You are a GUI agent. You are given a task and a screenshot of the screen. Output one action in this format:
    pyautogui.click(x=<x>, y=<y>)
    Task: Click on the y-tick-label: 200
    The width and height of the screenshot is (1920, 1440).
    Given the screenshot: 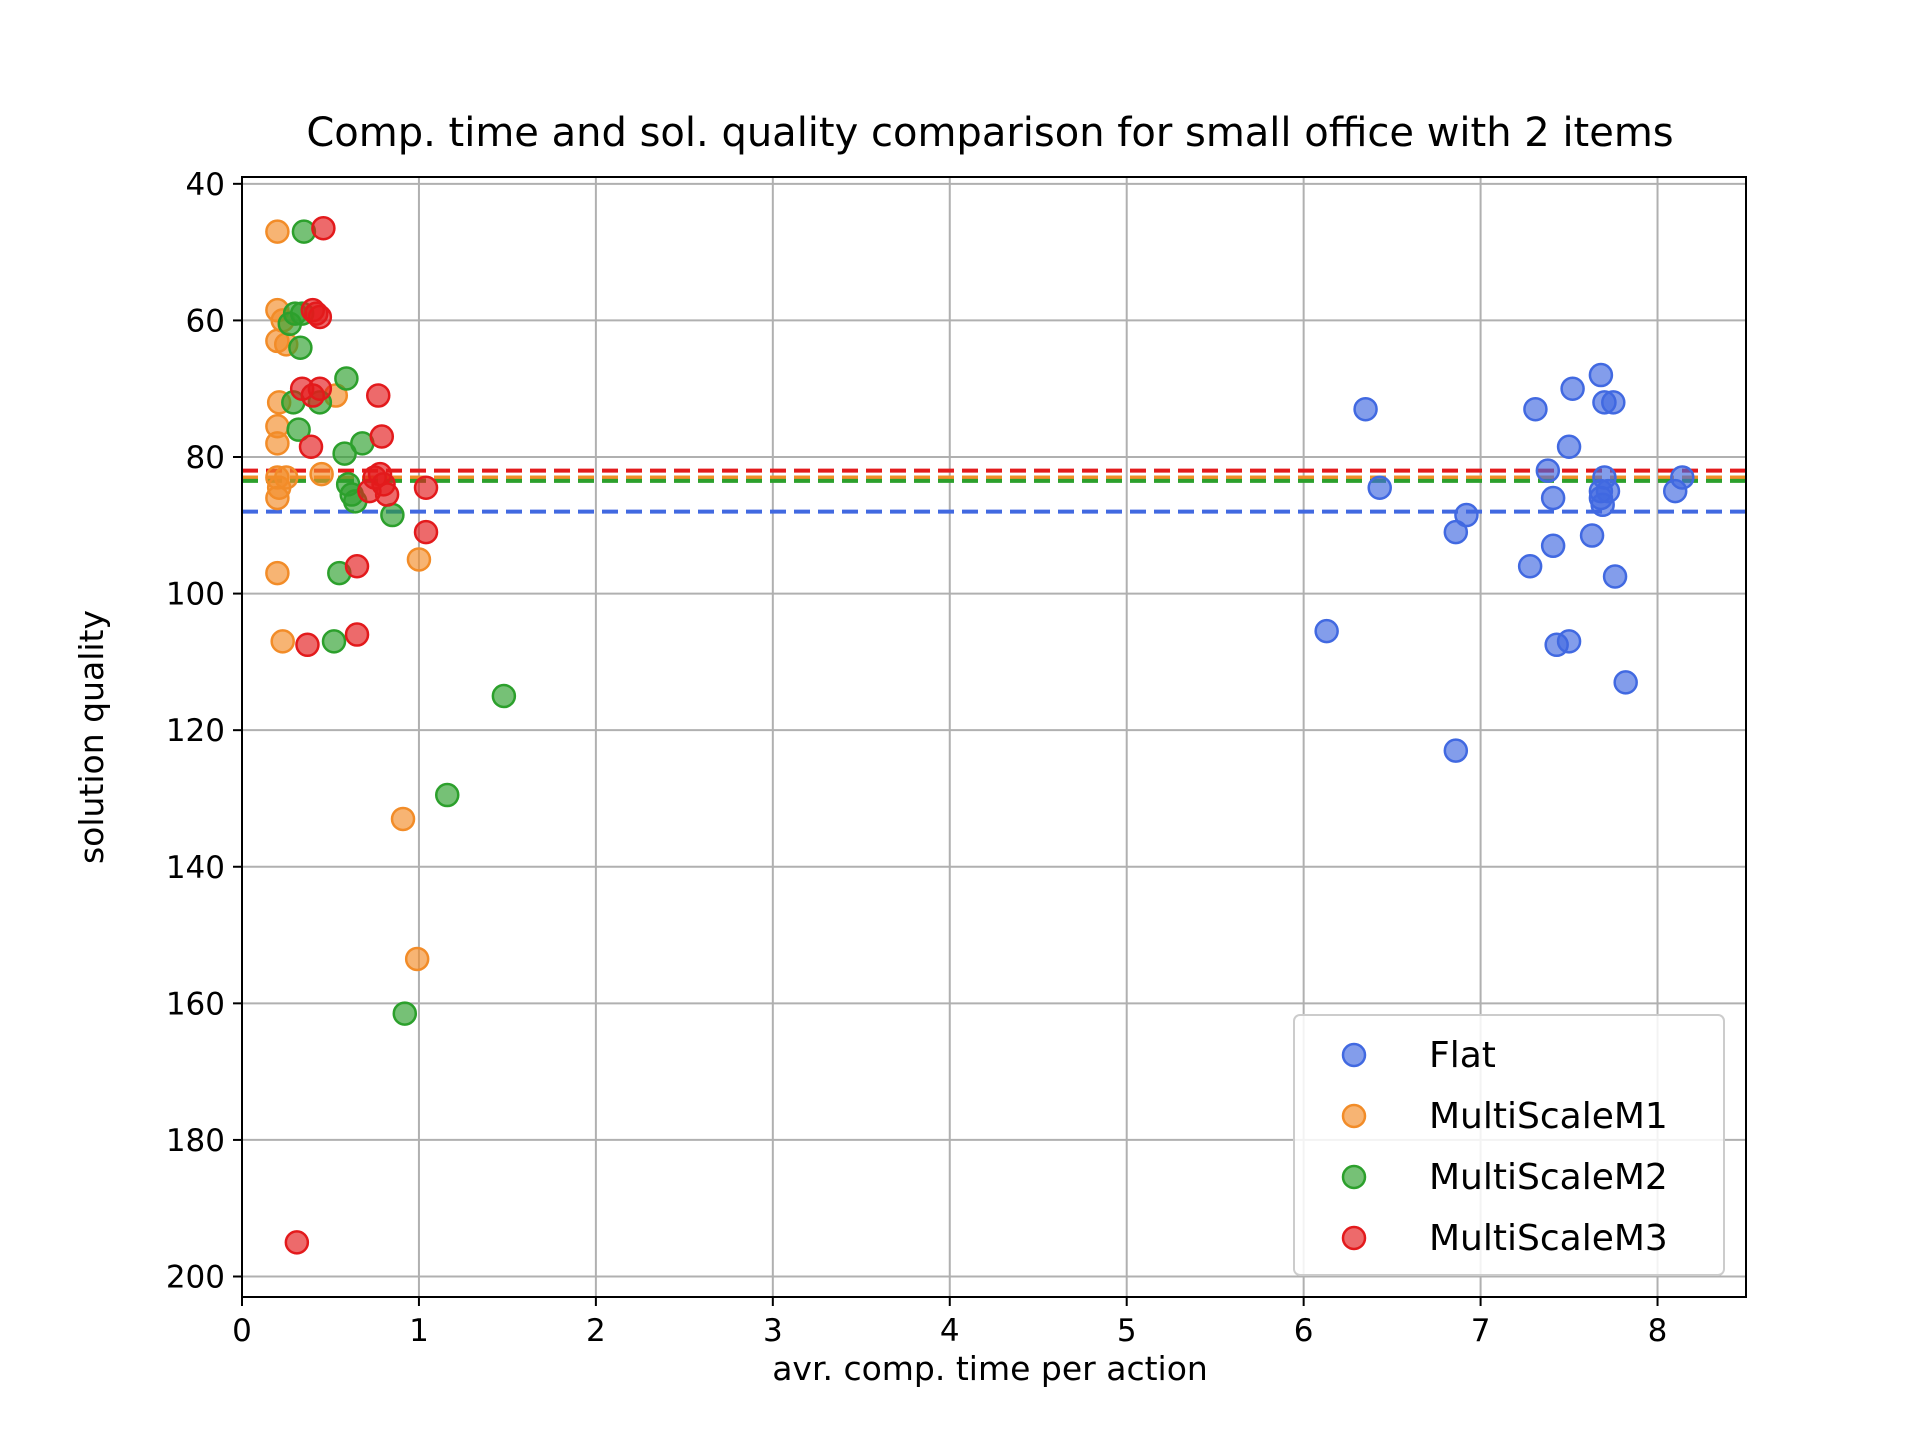 What is the action you would take?
    pyautogui.click(x=195, y=1278)
    